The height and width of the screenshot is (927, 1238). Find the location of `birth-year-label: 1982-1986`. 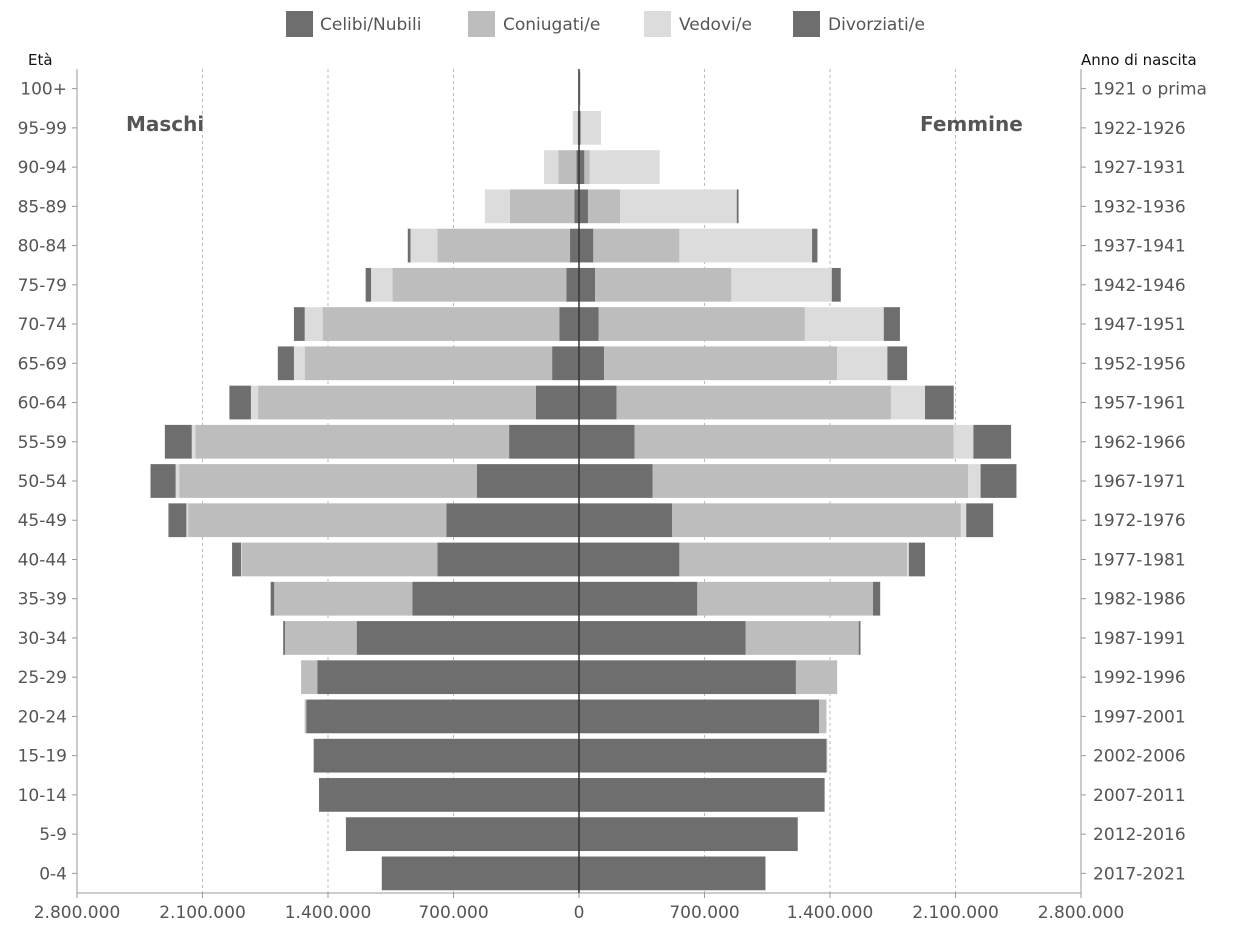

birth-year-label: 1982-1986 is located at coordinates (1139, 600).